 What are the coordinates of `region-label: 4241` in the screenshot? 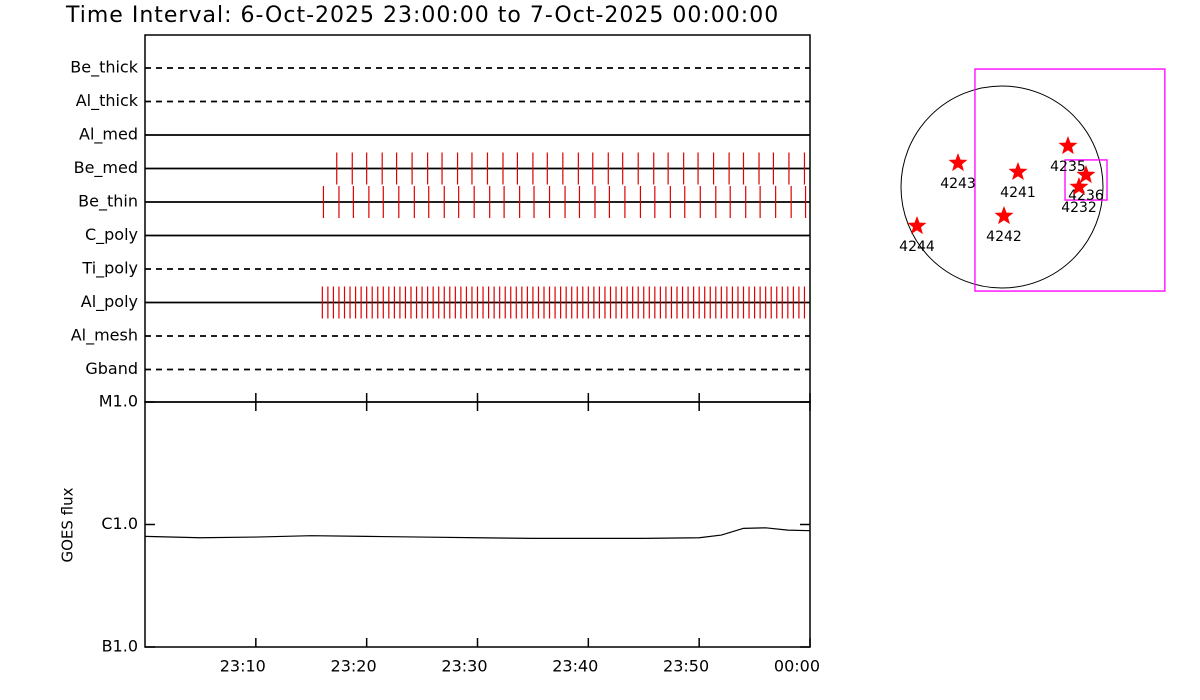 It's located at (1018, 193).